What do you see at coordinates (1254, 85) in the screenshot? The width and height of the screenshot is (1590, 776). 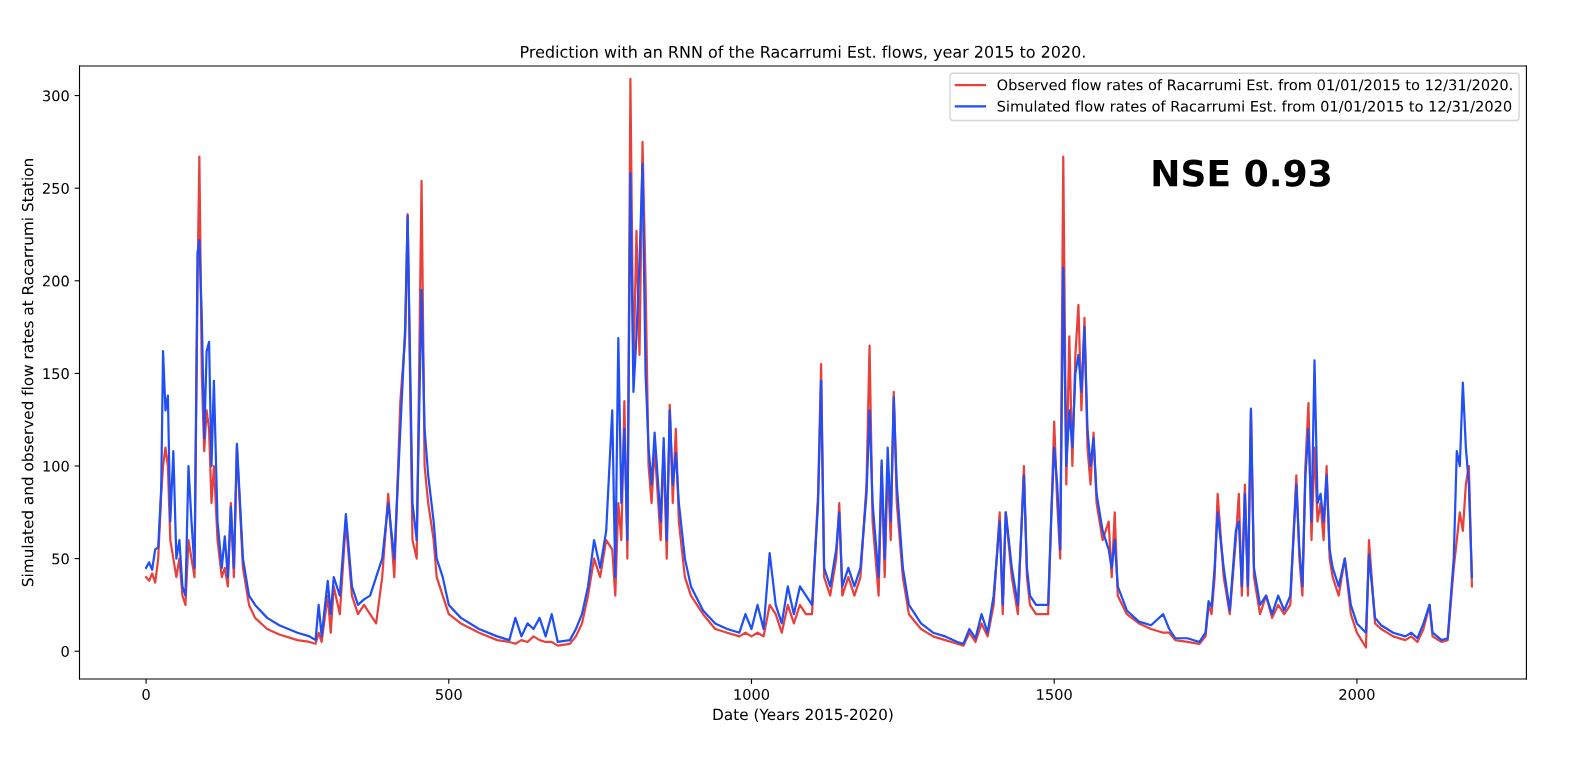 I see `legend-label: Observed flow rates of Racarrumi Est. from 01/01/2015 to 12/31/2020.` at bounding box center [1254, 85].